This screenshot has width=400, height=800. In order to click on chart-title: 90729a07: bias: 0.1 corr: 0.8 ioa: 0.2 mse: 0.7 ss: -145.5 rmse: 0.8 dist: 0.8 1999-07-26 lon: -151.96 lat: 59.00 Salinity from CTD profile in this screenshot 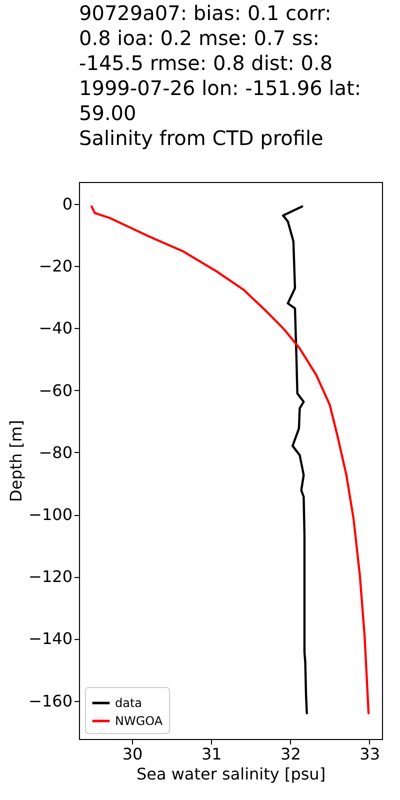, I will do `click(220, 75)`.